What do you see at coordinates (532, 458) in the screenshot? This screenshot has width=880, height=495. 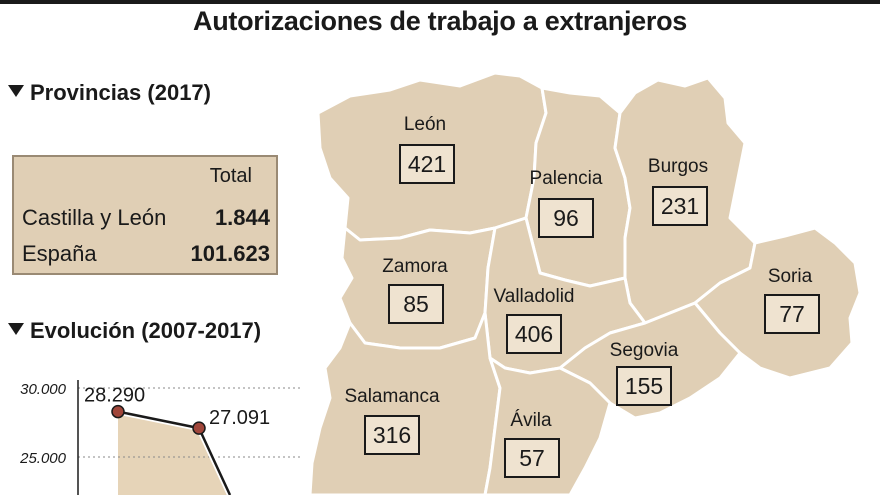 I see `province-value-box: 57` at bounding box center [532, 458].